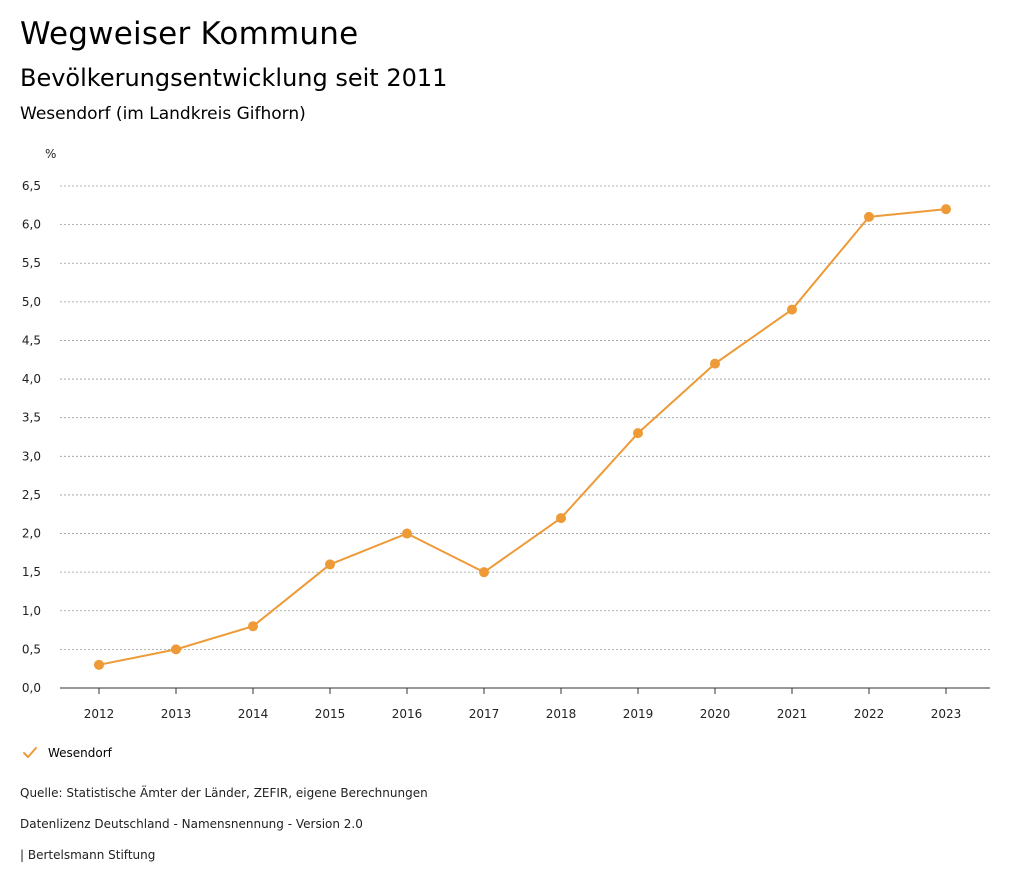 This screenshot has width=1024, height=888. Describe the element at coordinates (946, 714) in the screenshot. I see `x-tick-label: 2023` at that location.